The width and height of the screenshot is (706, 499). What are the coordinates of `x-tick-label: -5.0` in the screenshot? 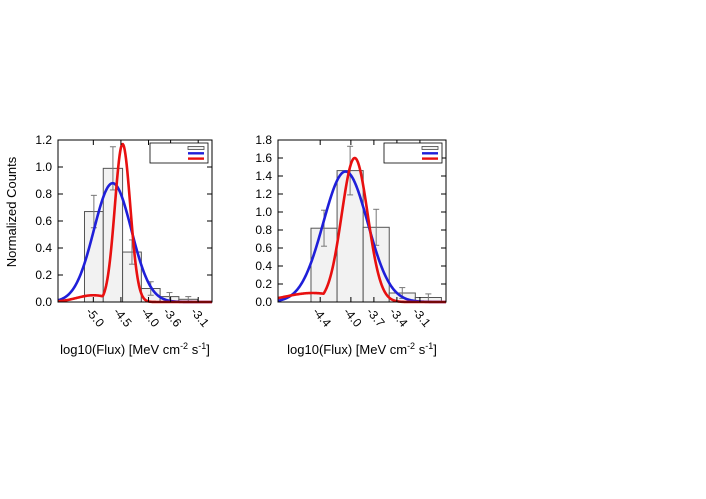 It's located at (95, 317).